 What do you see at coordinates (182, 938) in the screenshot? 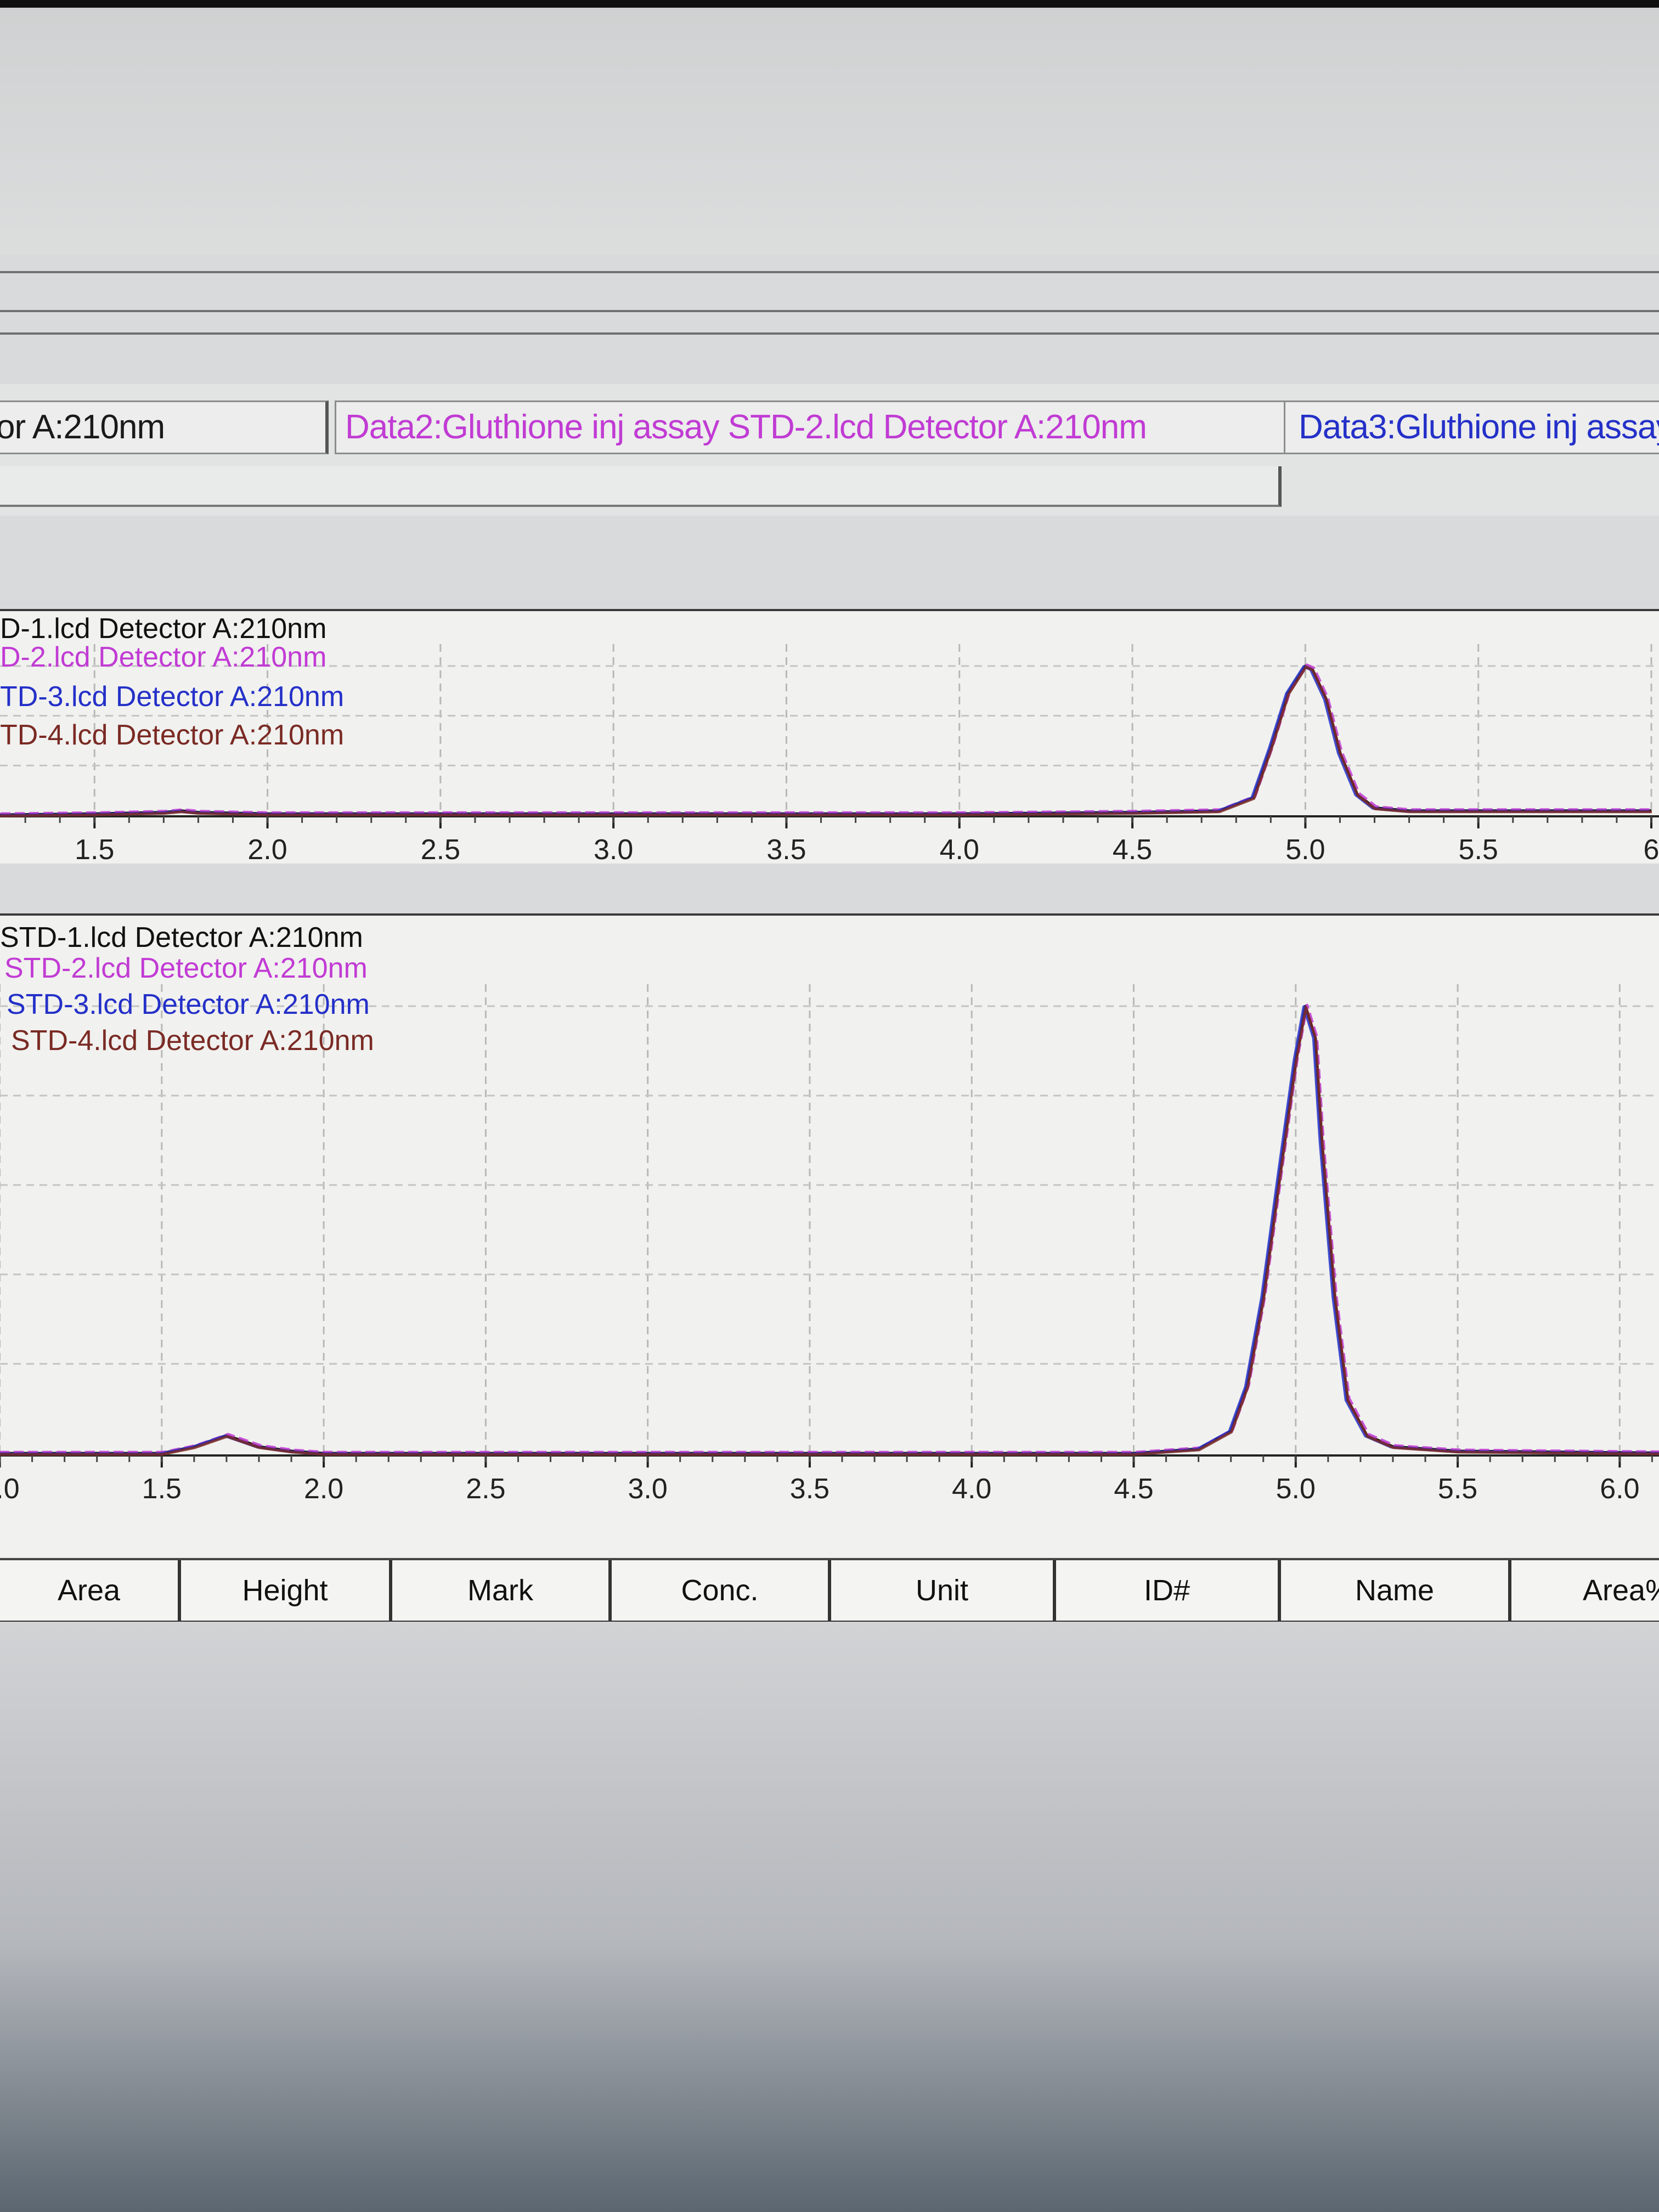
I see `legend-entry-std1: STD-1.lcd Detector A:210nm` at bounding box center [182, 938].